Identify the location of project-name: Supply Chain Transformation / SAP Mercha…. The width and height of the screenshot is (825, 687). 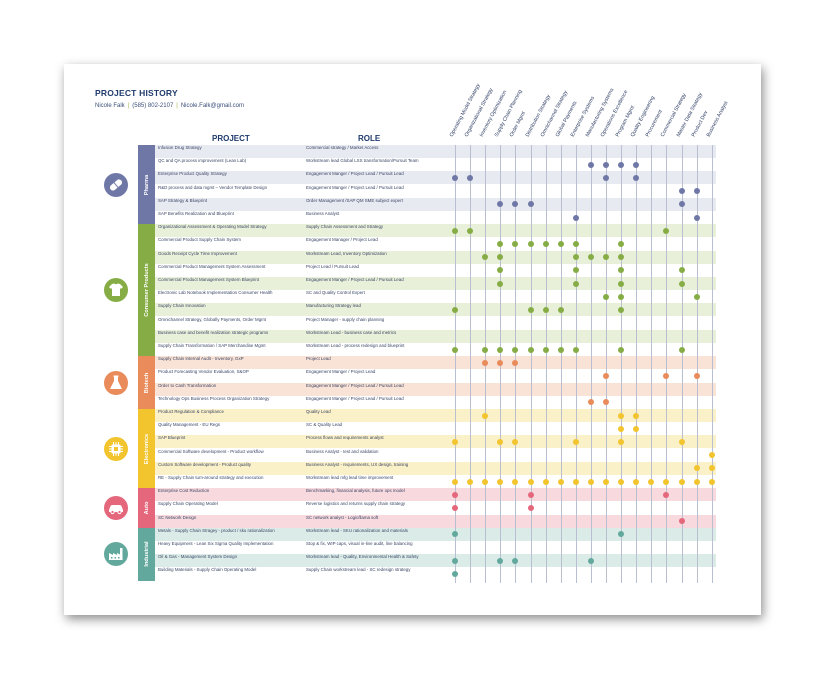
(212, 345).